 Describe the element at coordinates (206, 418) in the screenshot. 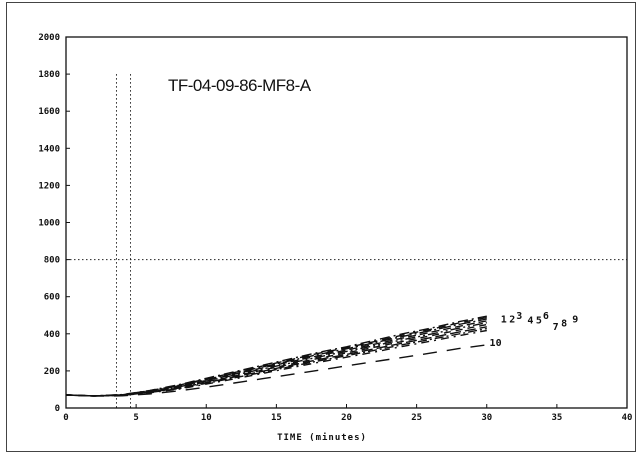

I see `x-tick-label: 10` at that location.